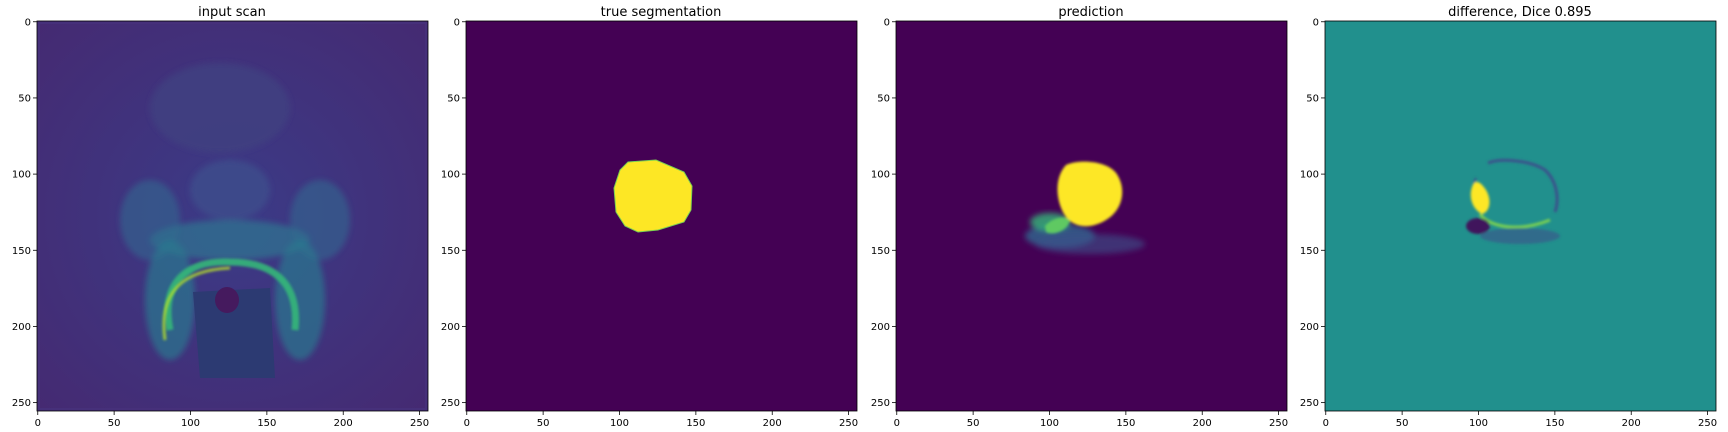  What do you see at coordinates (661, 12) in the screenshot?
I see `panel-title-true-segmentation: true segmentation` at bounding box center [661, 12].